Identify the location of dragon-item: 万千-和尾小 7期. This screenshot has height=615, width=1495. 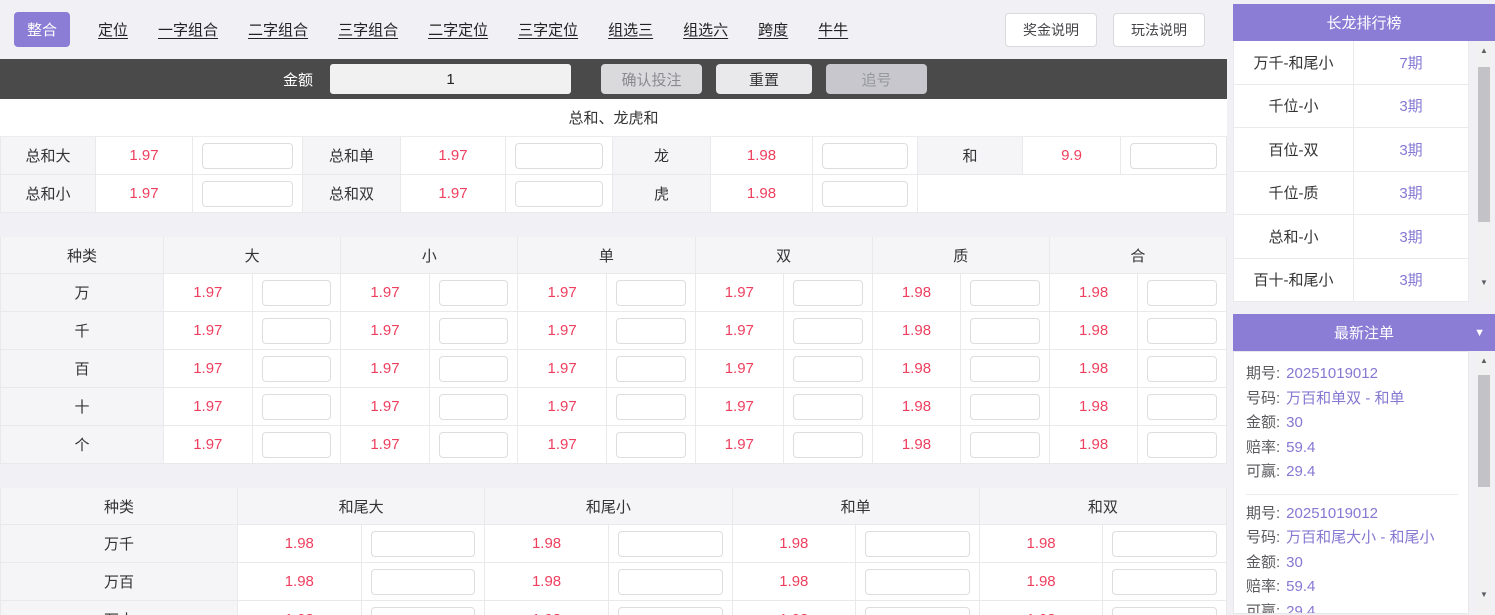
(1351, 63).